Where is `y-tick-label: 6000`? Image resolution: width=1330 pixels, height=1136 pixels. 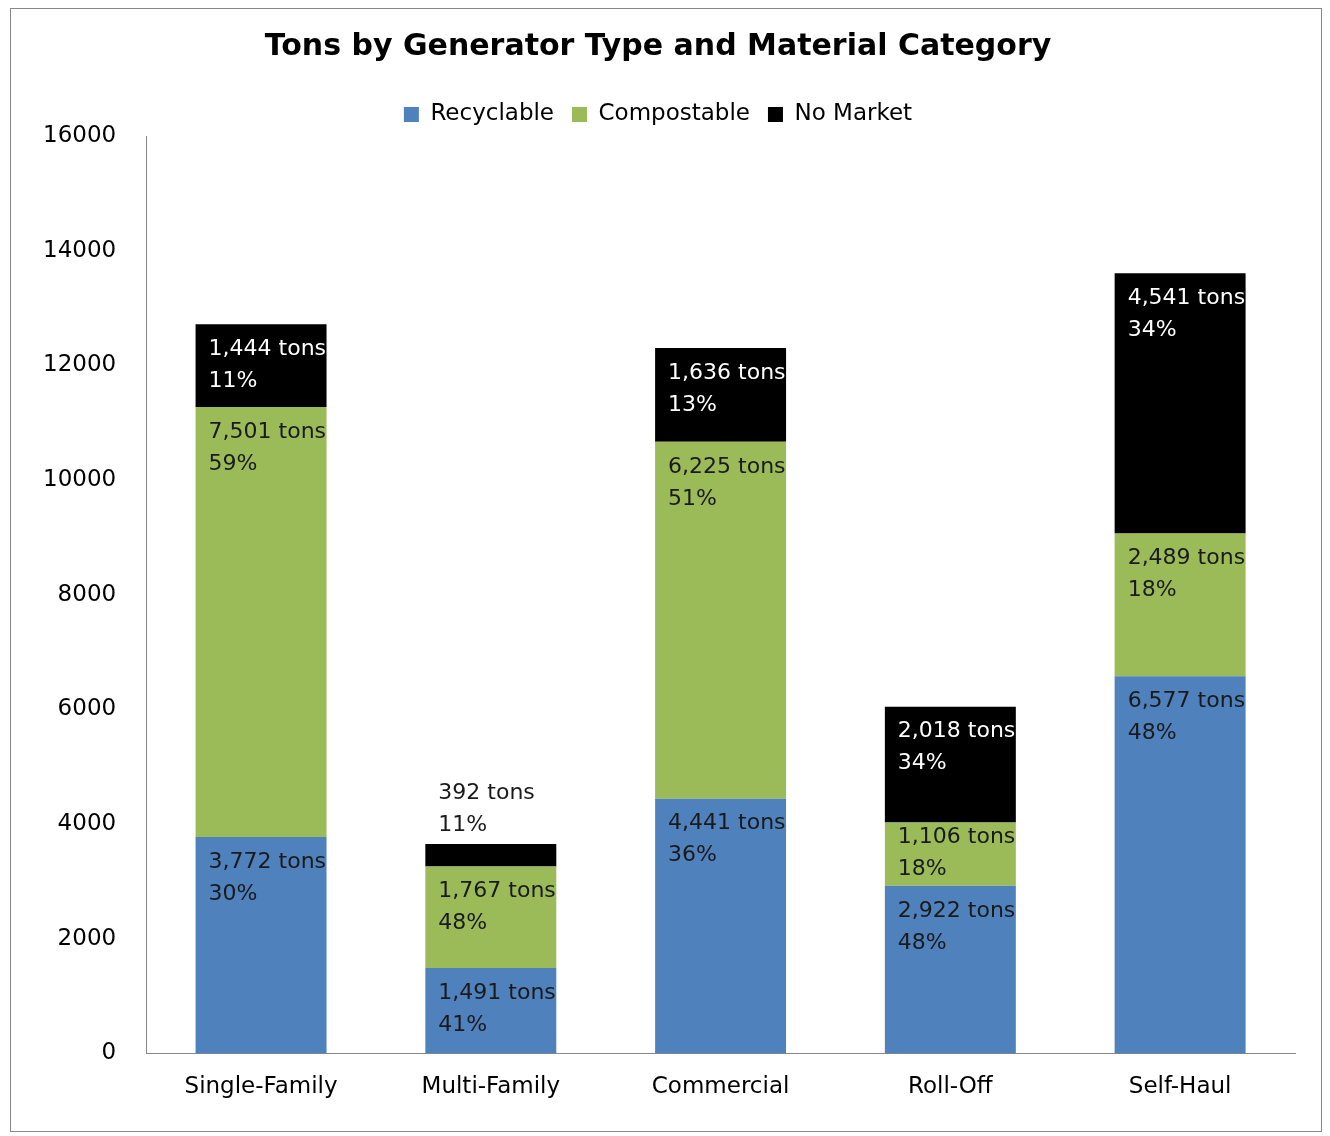 y-tick-label: 6000 is located at coordinates (87, 707).